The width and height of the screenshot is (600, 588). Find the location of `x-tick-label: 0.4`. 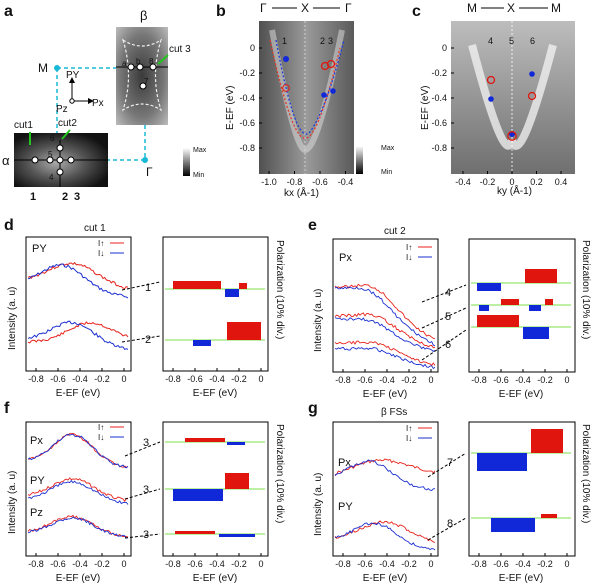

x-tick-label: 0.4 is located at coordinates (561, 182).